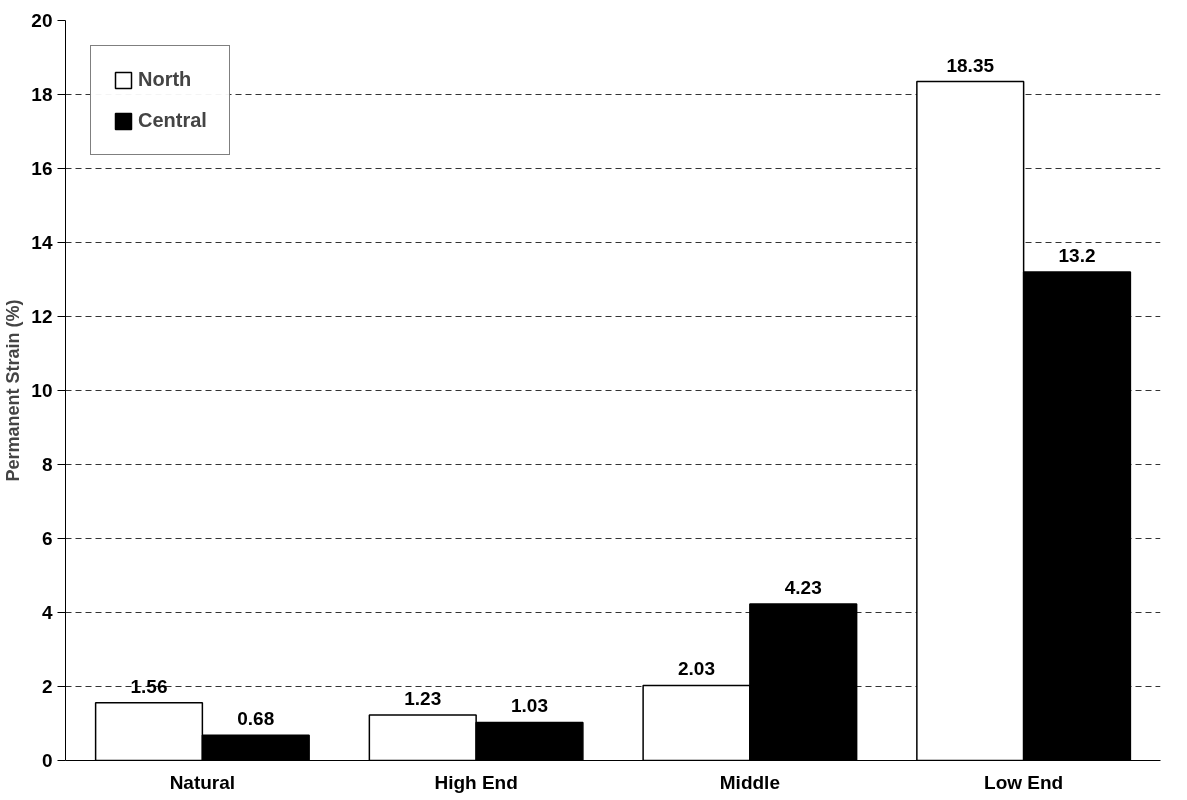 The width and height of the screenshot is (1187, 800). Describe the element at coordinates (970, 65) in the screenshot. I see `data-label: 18.35` at that location.